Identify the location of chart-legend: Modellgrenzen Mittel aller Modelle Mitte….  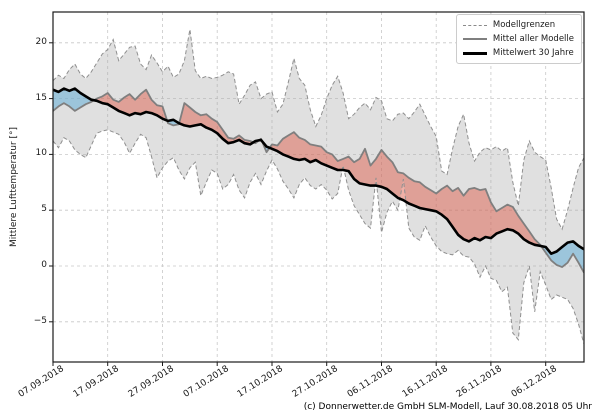
(518, 39).